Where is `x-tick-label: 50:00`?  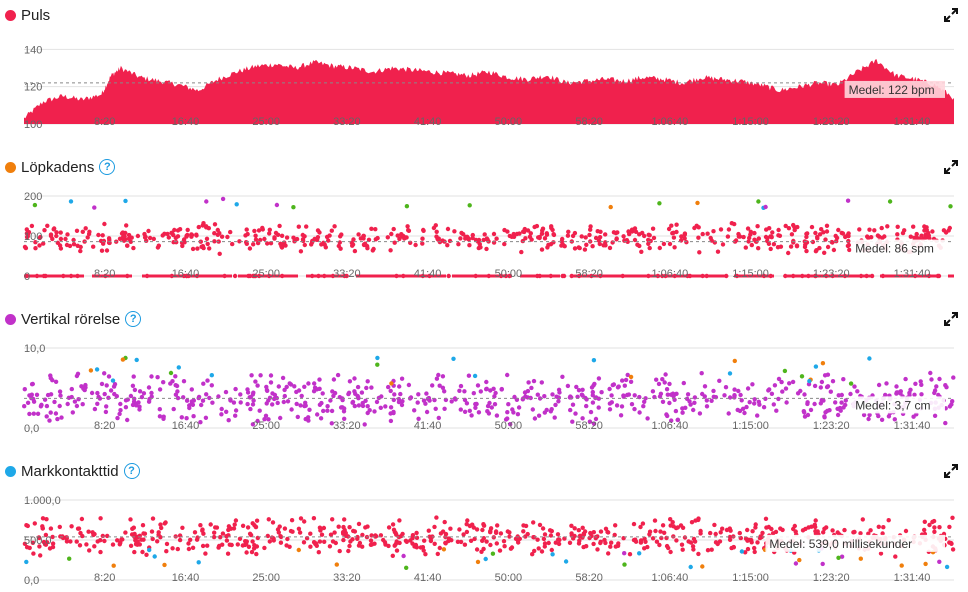
x-tick-label: 50:00 is located at coordinates (509, 122).